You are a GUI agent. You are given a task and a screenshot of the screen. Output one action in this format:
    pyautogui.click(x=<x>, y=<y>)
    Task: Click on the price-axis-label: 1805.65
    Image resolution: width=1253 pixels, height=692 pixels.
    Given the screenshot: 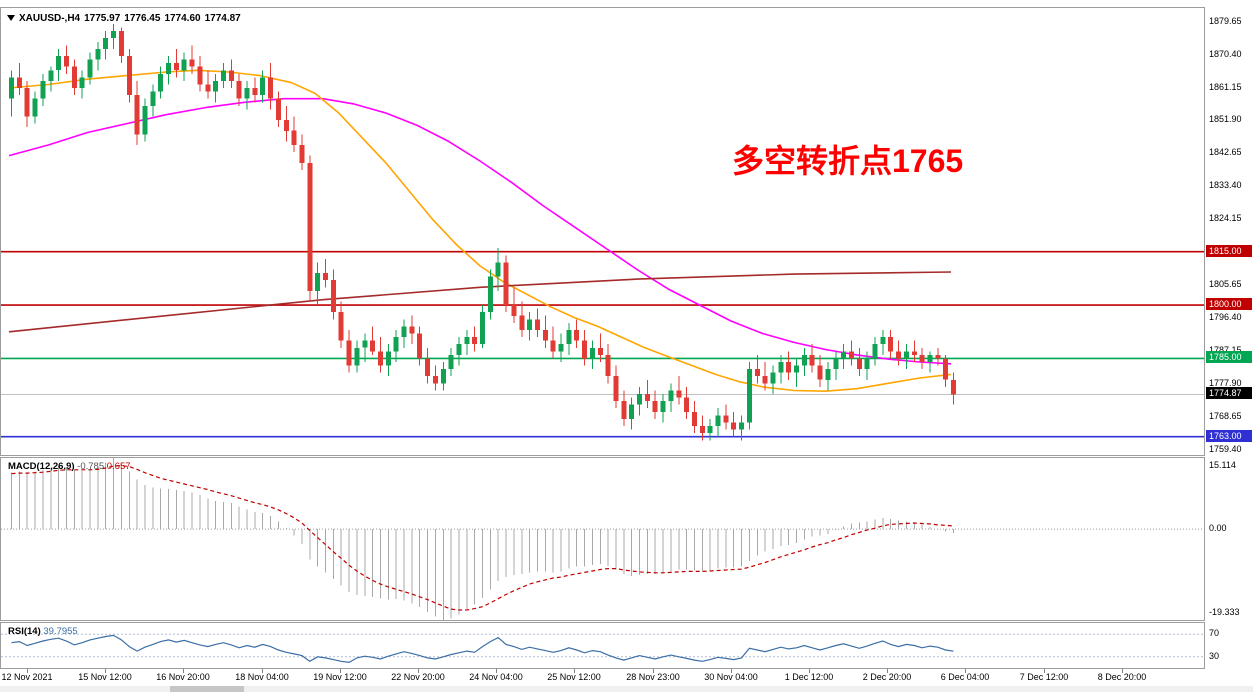 What is the action you would take?
    pyautogui.click(x=1225, y=284)
    